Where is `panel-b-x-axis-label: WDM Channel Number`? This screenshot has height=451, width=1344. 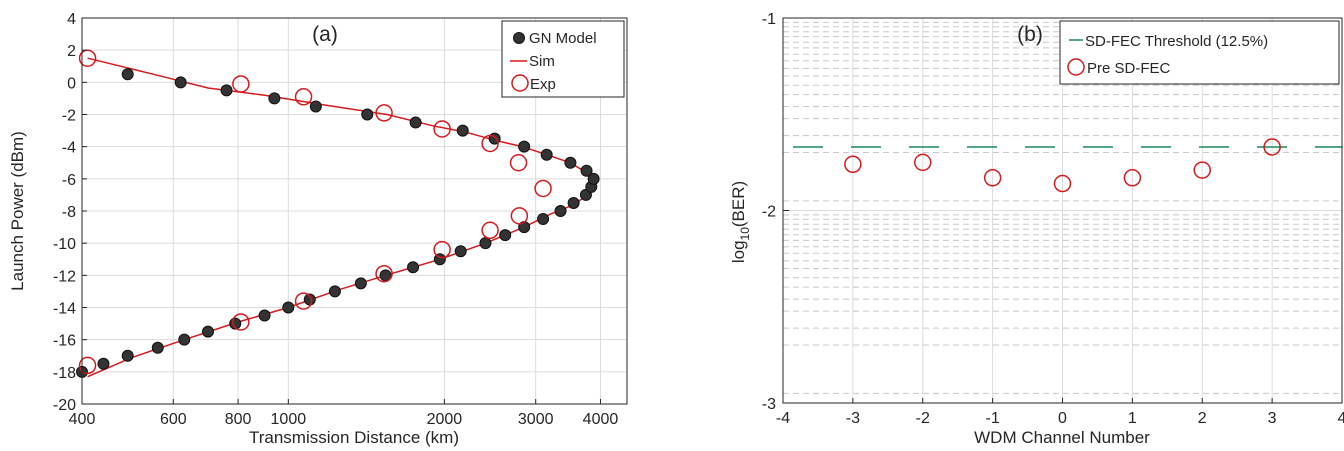 panel-b-x-axis-label: WDM Channel Number is located at coordinates (1062, 437).